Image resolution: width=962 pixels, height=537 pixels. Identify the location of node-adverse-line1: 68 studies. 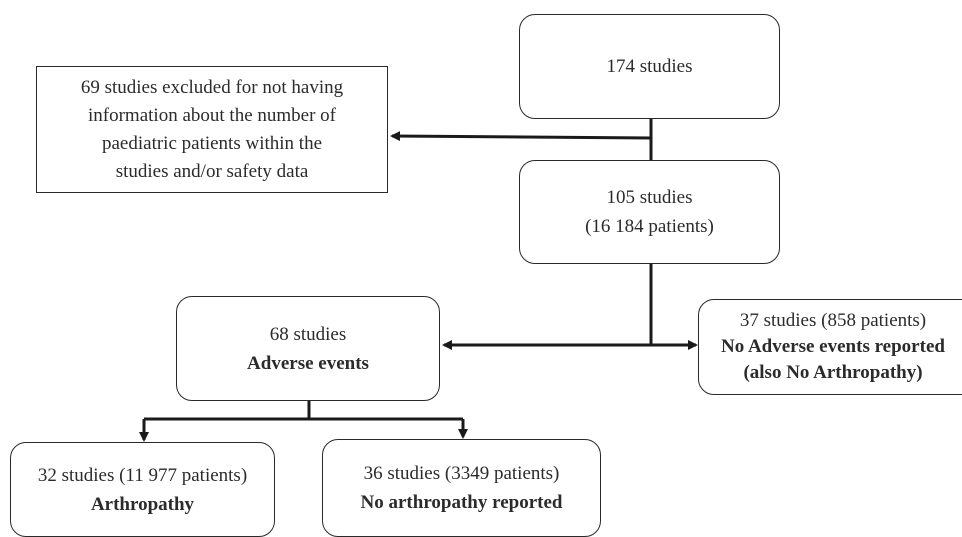
(308, 334).